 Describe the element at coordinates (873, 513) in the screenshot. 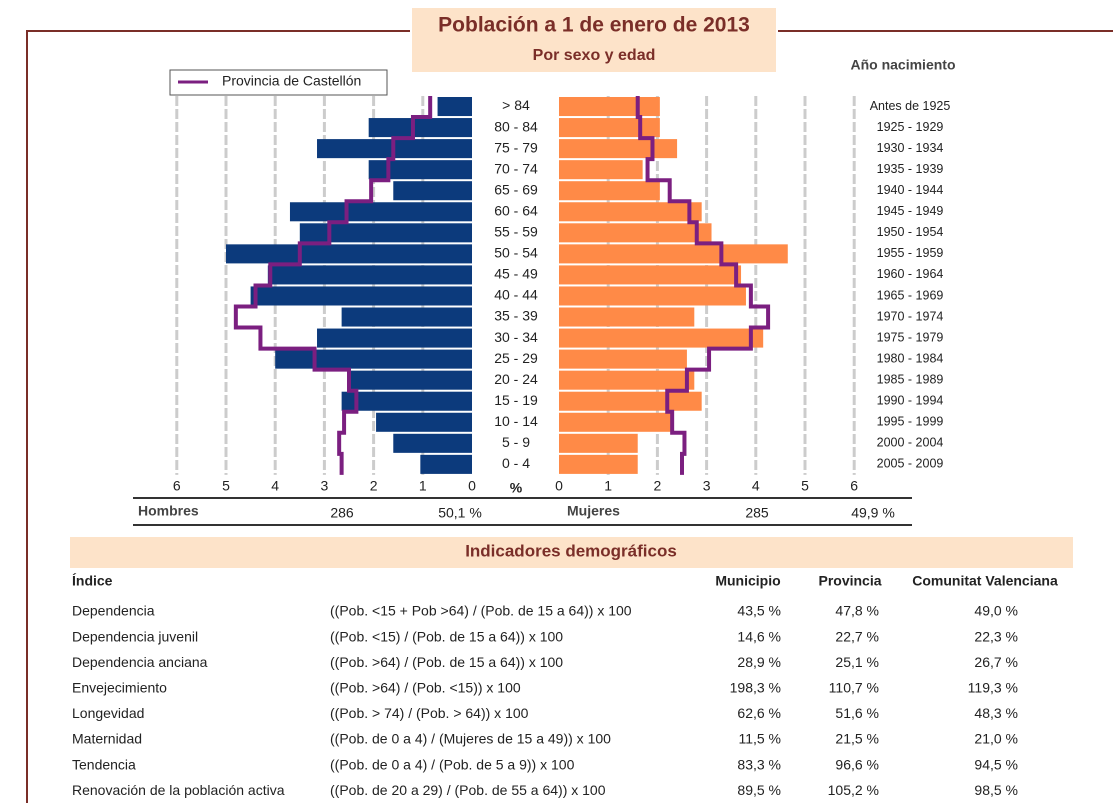

I see `summary-percent: 49,9 %` at that location.